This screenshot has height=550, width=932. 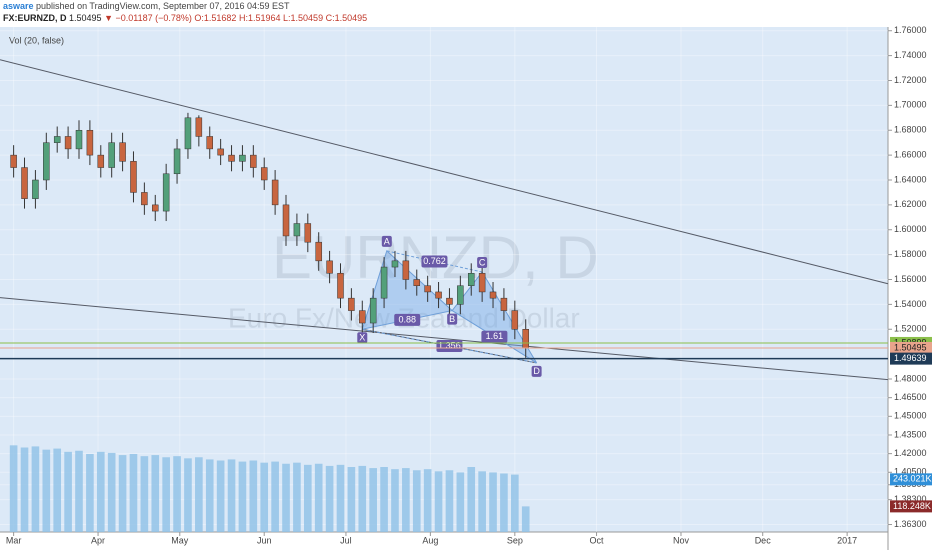 What do you see at coordinates (910, 378) in the screenshot?
I see `y-tick-label: 1.48000` at bounding box center [910, 378].